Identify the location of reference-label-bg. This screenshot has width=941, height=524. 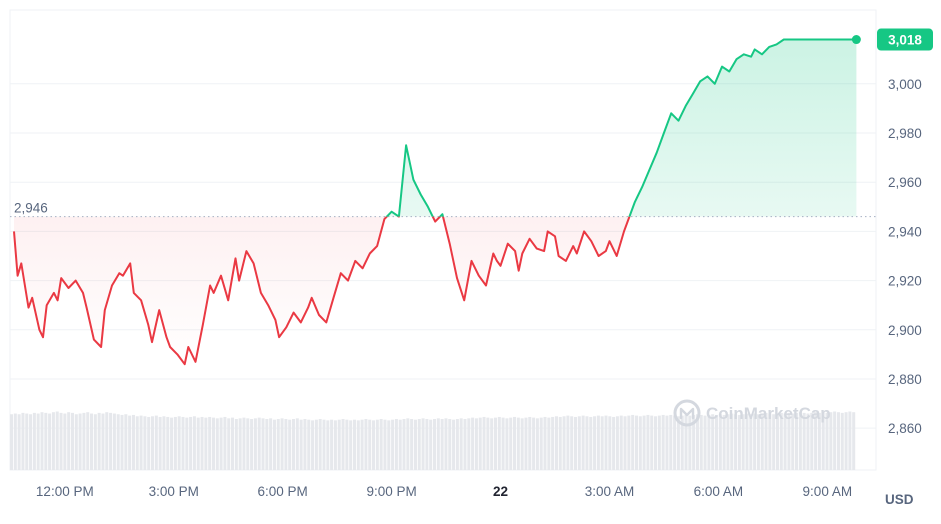
(35, 207).